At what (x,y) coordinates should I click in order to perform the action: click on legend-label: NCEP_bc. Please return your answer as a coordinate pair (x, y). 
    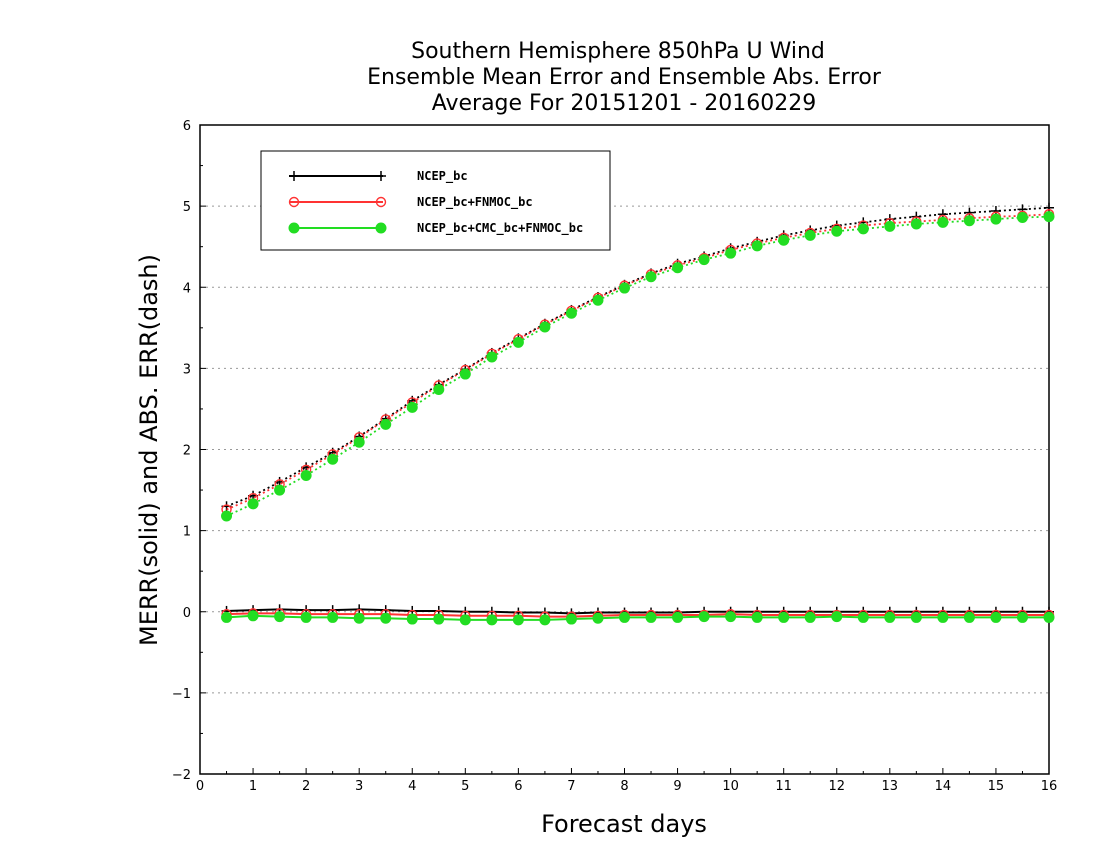
    Looking at the image, I should click on (442, 176).